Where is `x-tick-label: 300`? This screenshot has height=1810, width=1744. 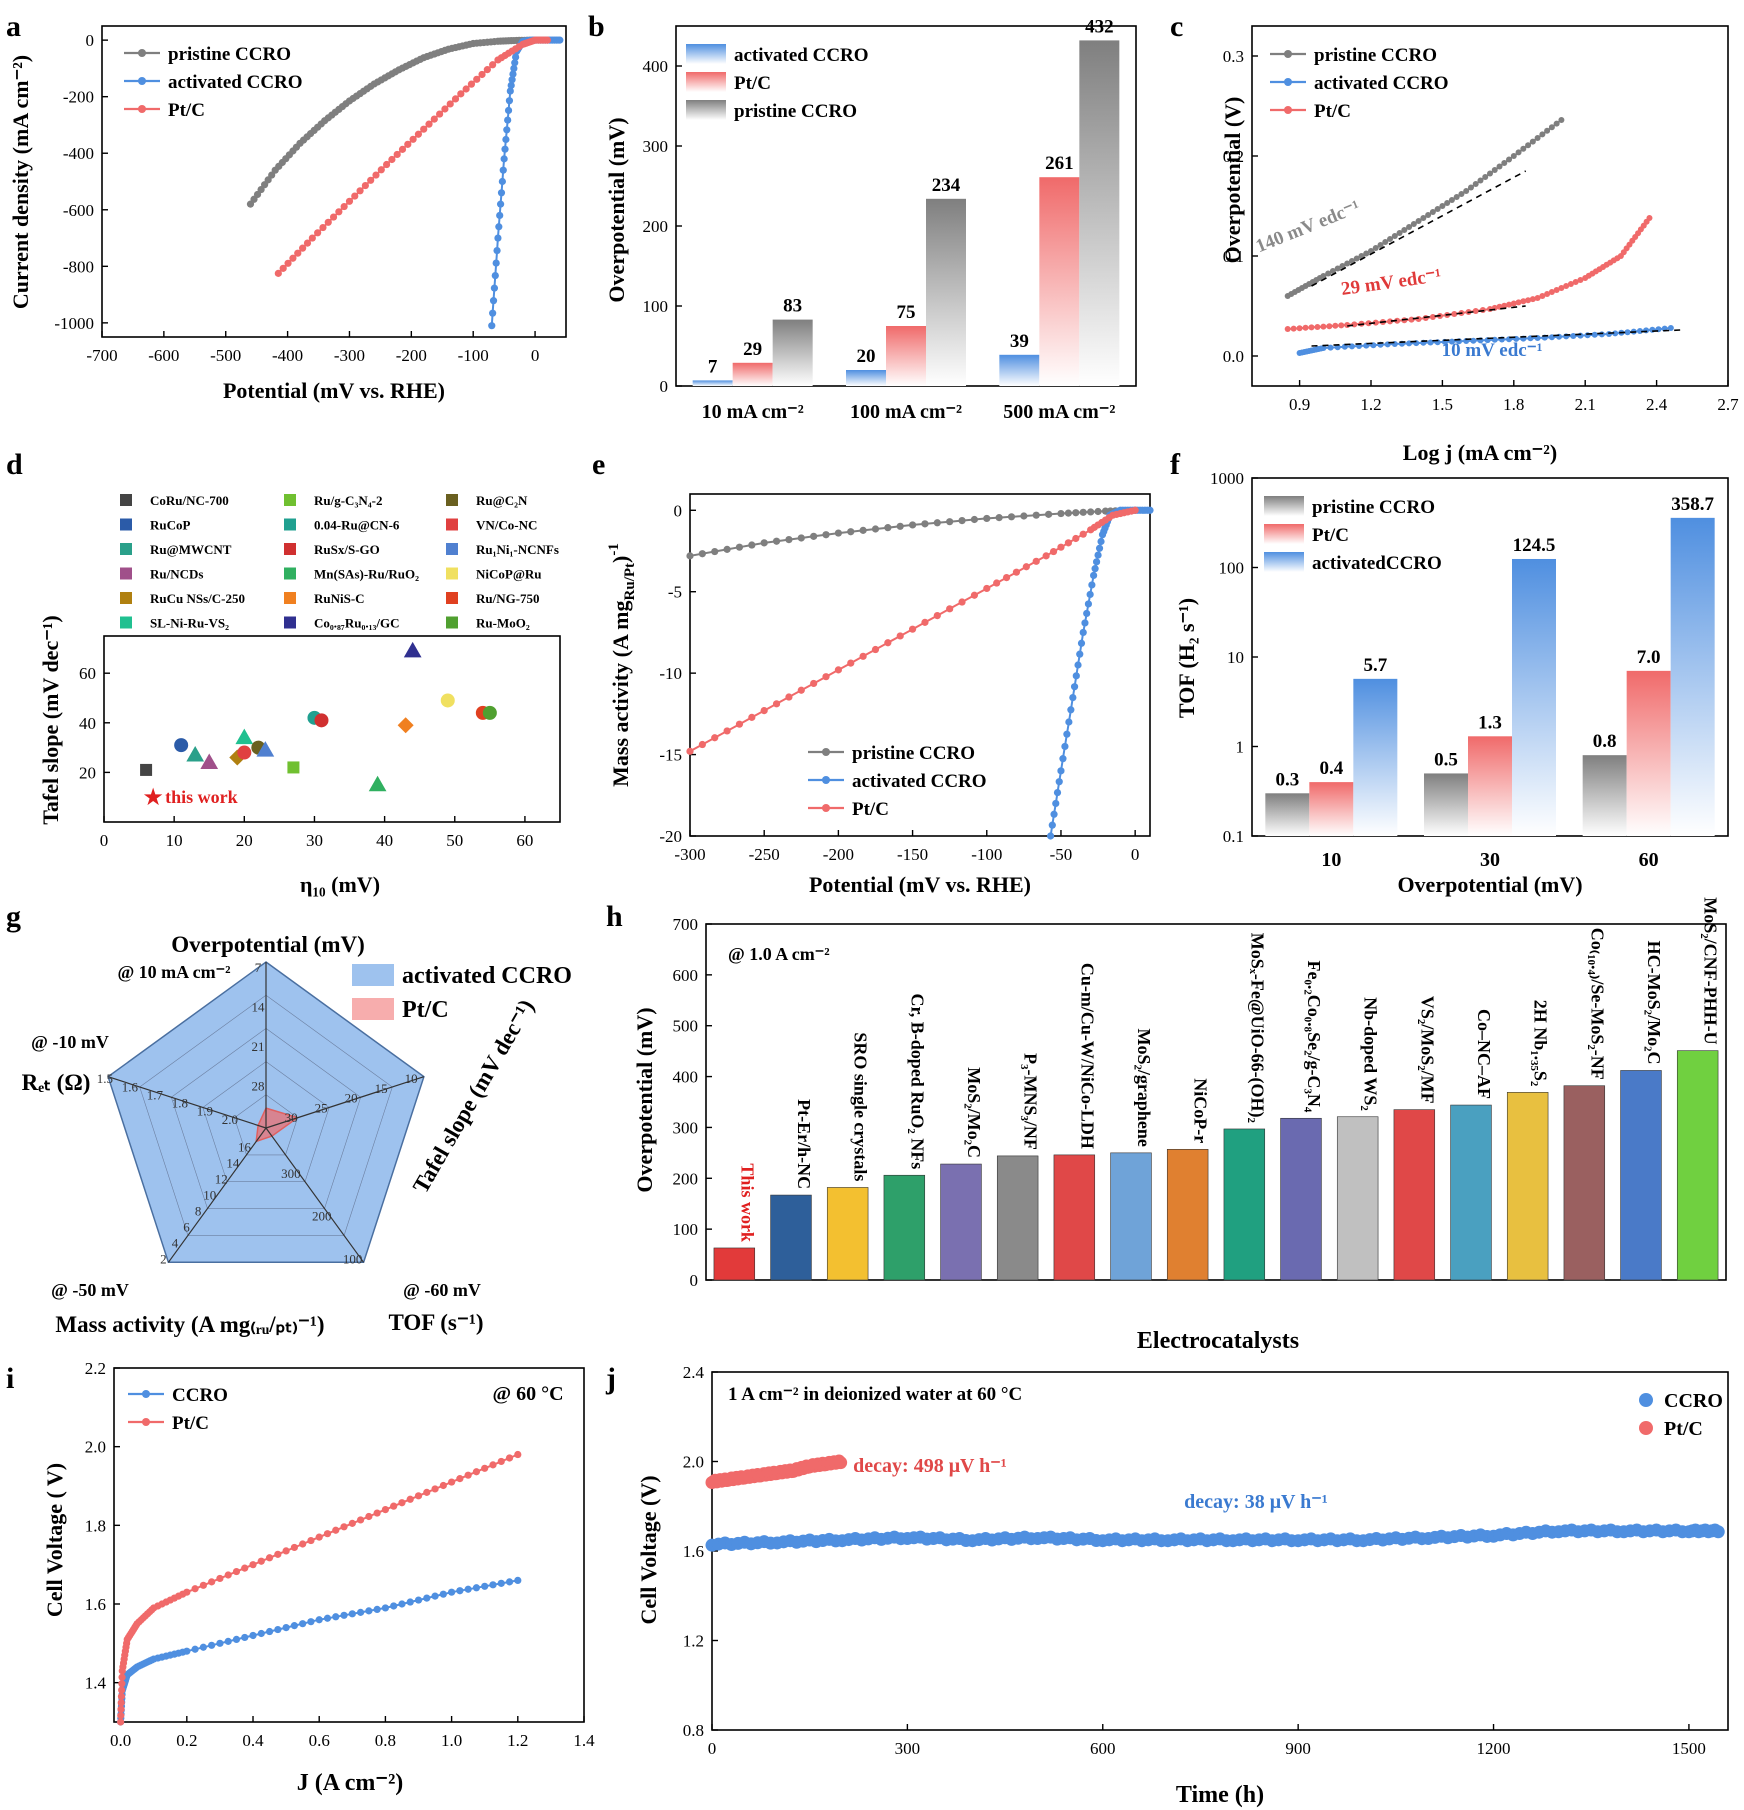 x-tick-label: 300 is located at coordinates (908, 1748).